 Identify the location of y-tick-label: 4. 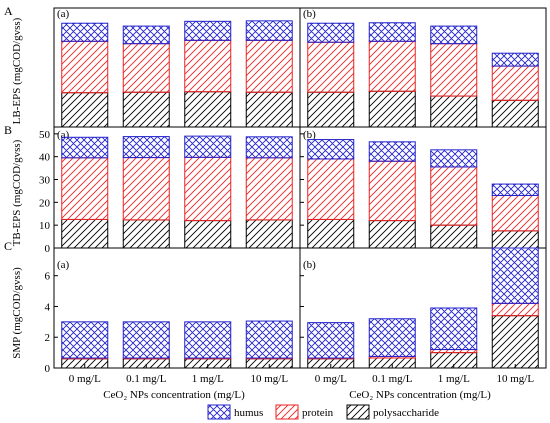
(48, 307).